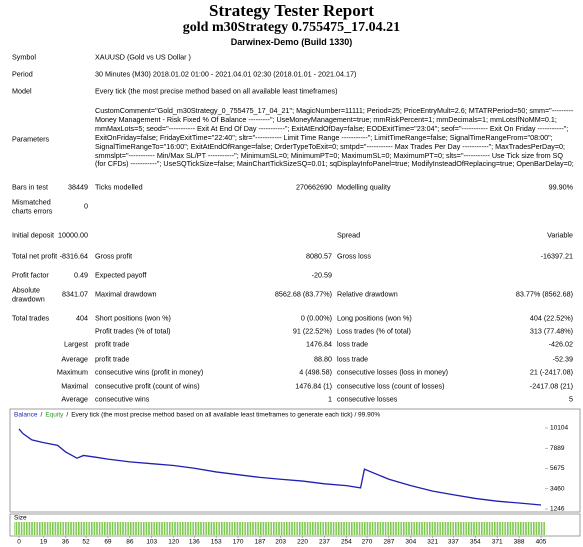  I want to click on stat-label: Expected payoff, so click(121, 275).